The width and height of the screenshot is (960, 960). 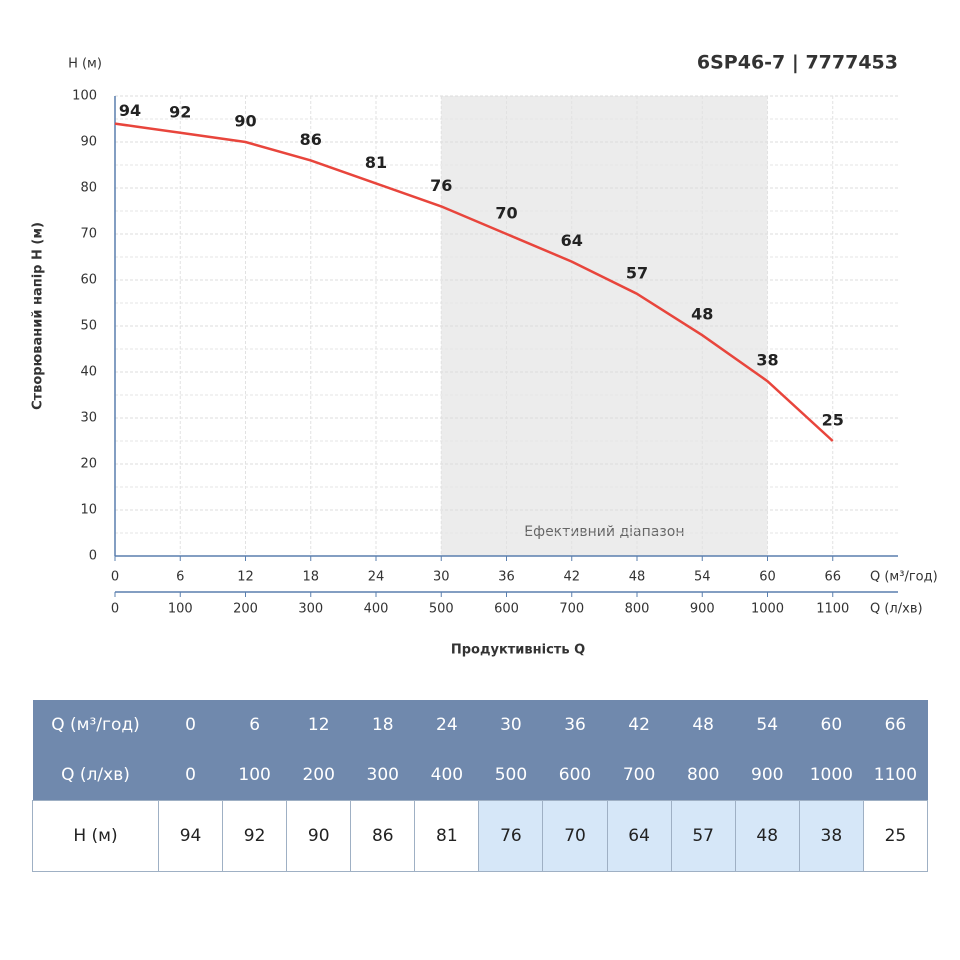 What do you see at coordinates (831, 725) in the screenshot?
I see `table-cell: 60` at bounding box center [831, 725].